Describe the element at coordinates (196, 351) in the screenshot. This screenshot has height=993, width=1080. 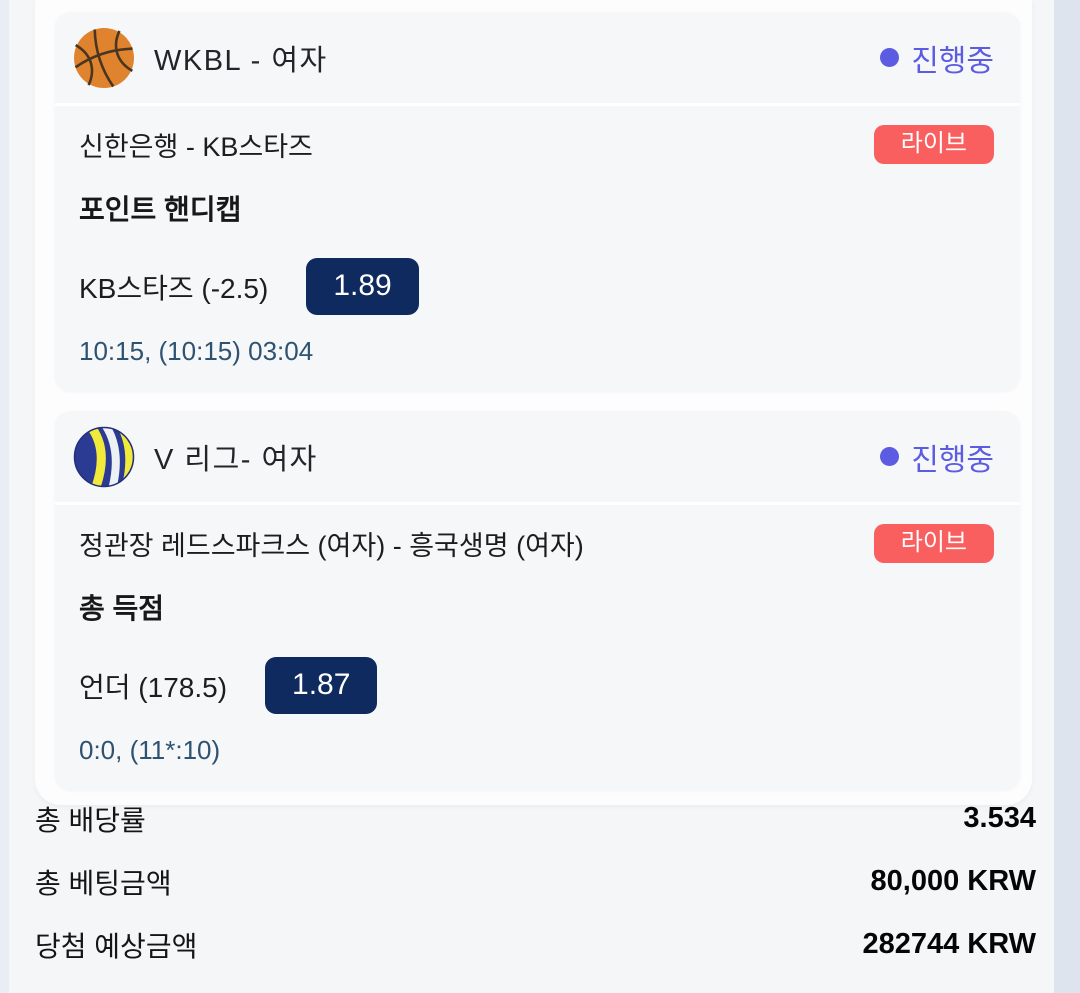
I see `match-time: 10:15, (10:15) 03:04` at that location.